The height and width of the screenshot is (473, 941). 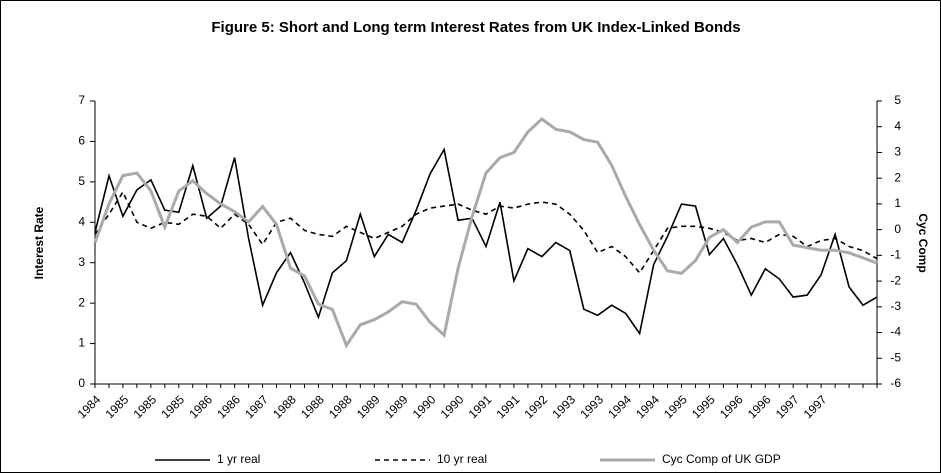 I want to click on y2-tick-label: -2, so click(x=895, y=280).